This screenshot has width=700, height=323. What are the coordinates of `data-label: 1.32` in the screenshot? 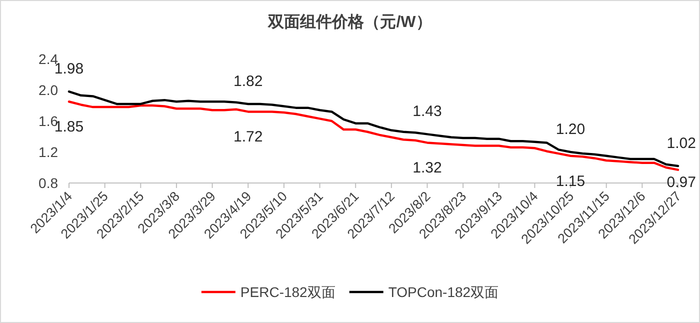 It's located at (427, 168).